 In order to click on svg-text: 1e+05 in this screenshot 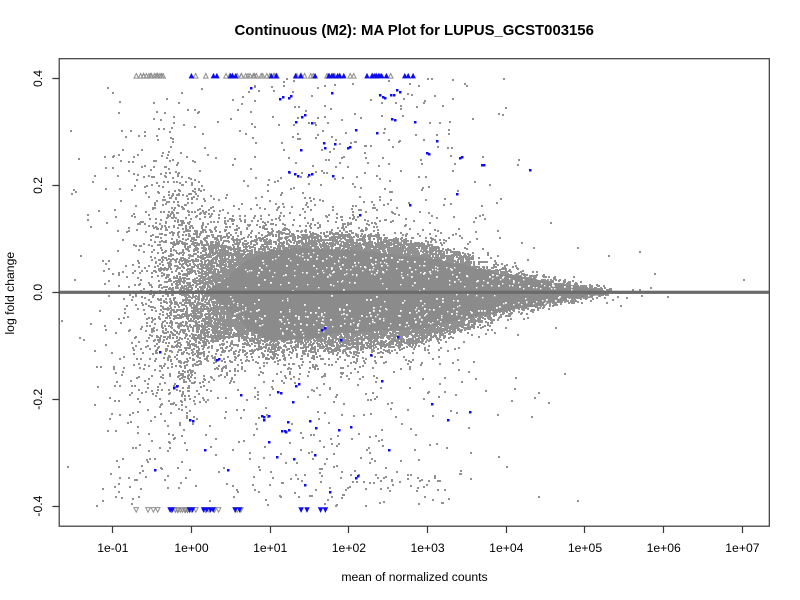, I will do `click(585, 548)`.